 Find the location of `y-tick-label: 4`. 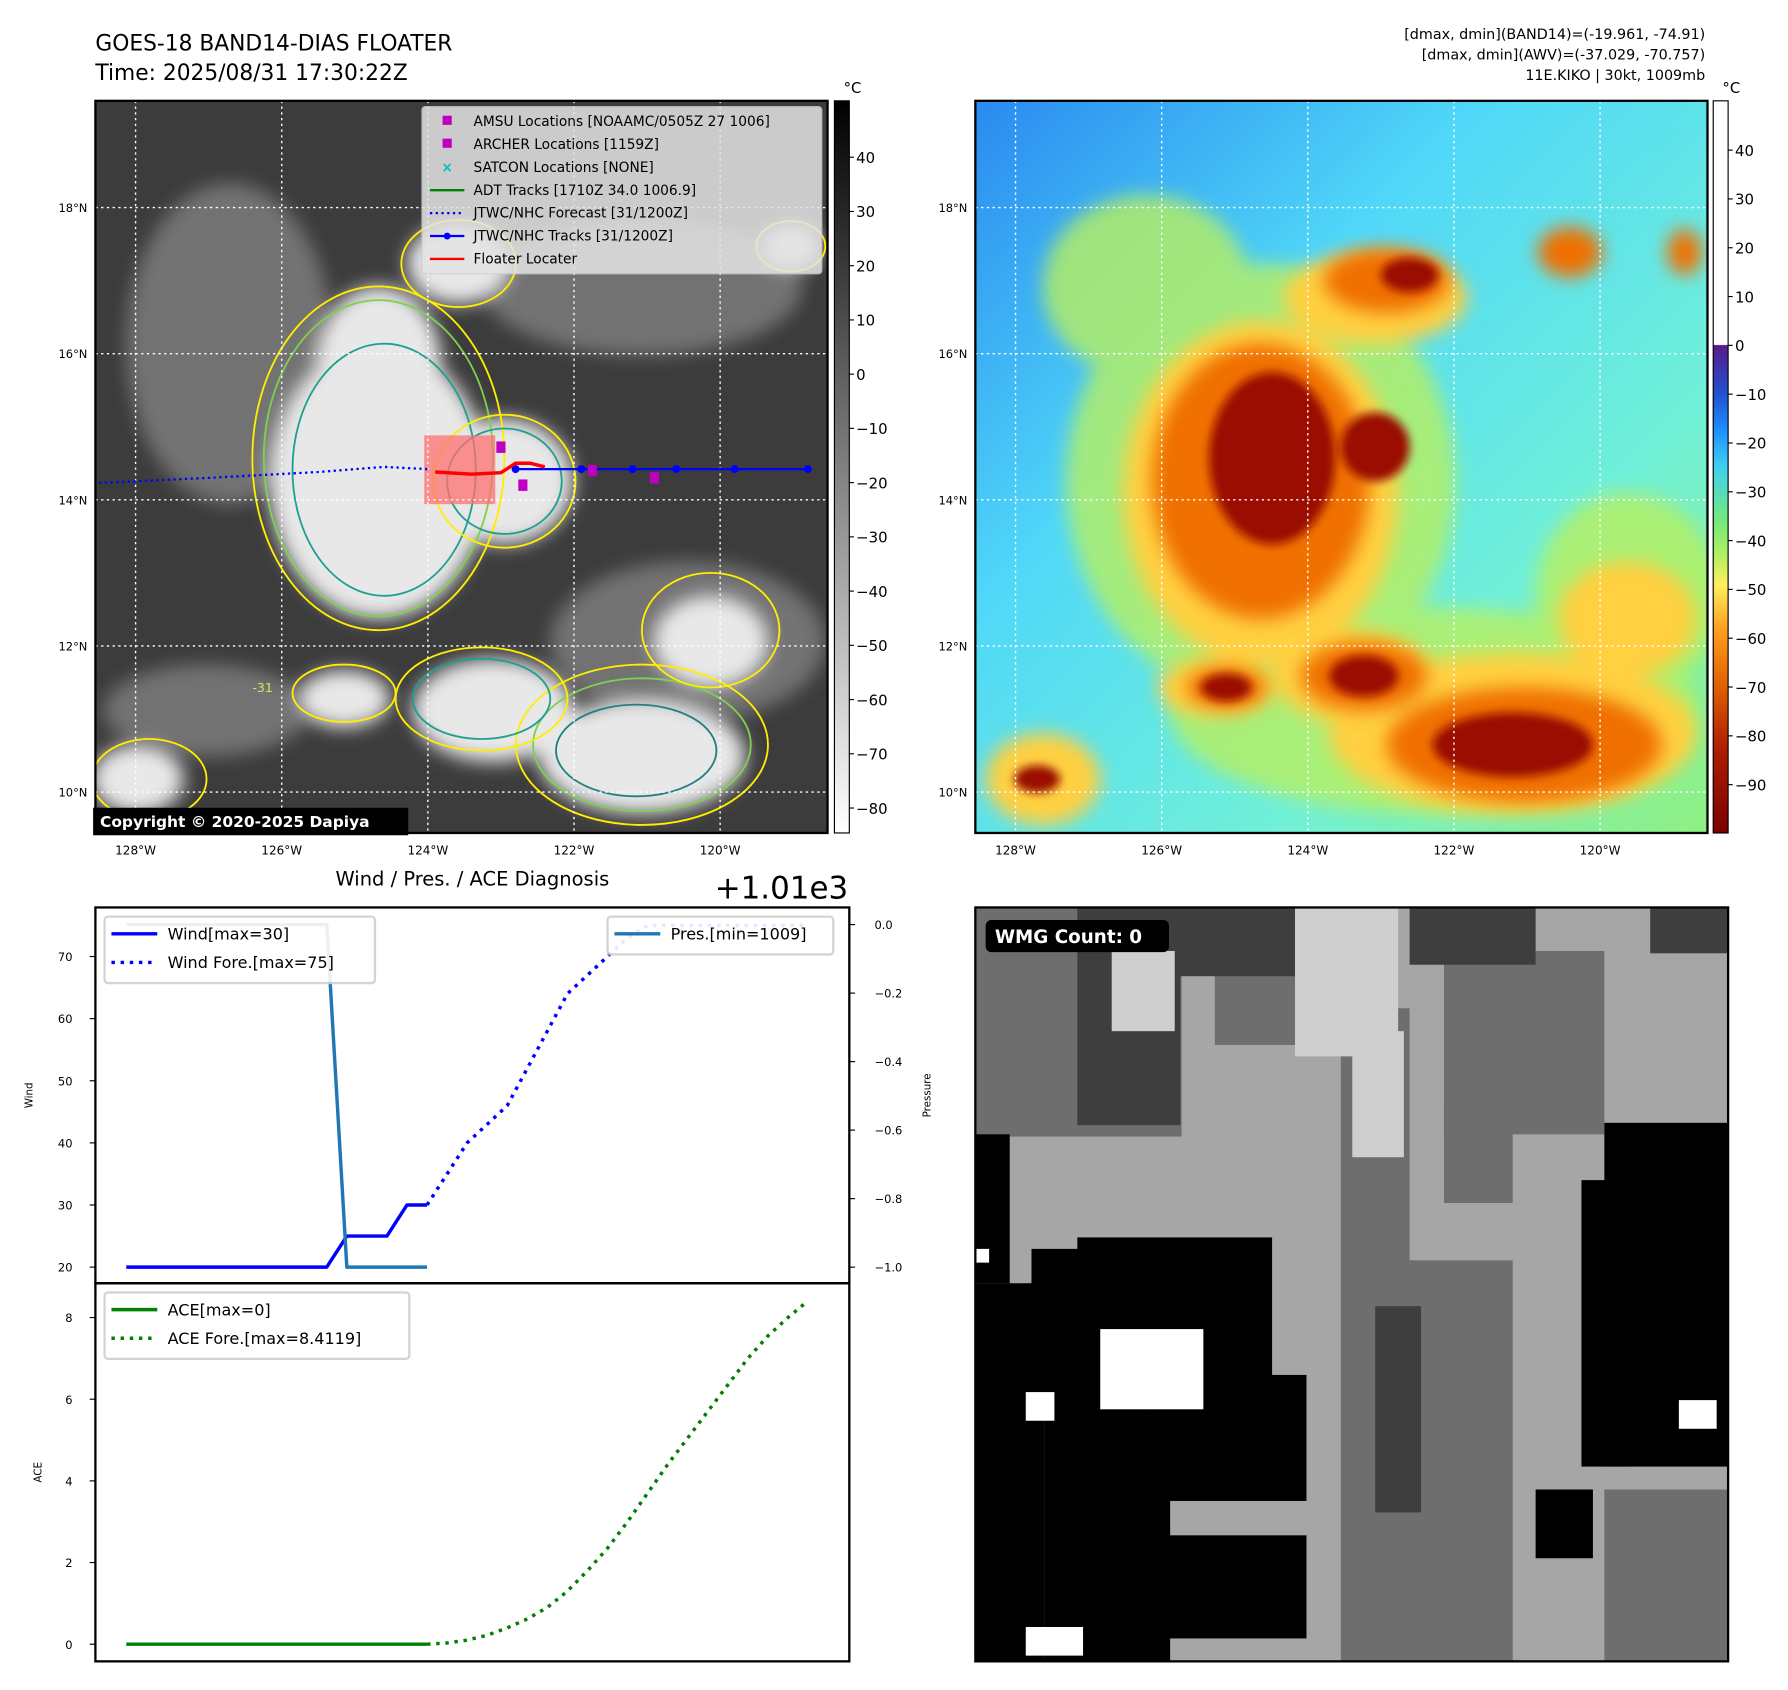

y-tick-label: 4 is located at coordinates (68, 1481).